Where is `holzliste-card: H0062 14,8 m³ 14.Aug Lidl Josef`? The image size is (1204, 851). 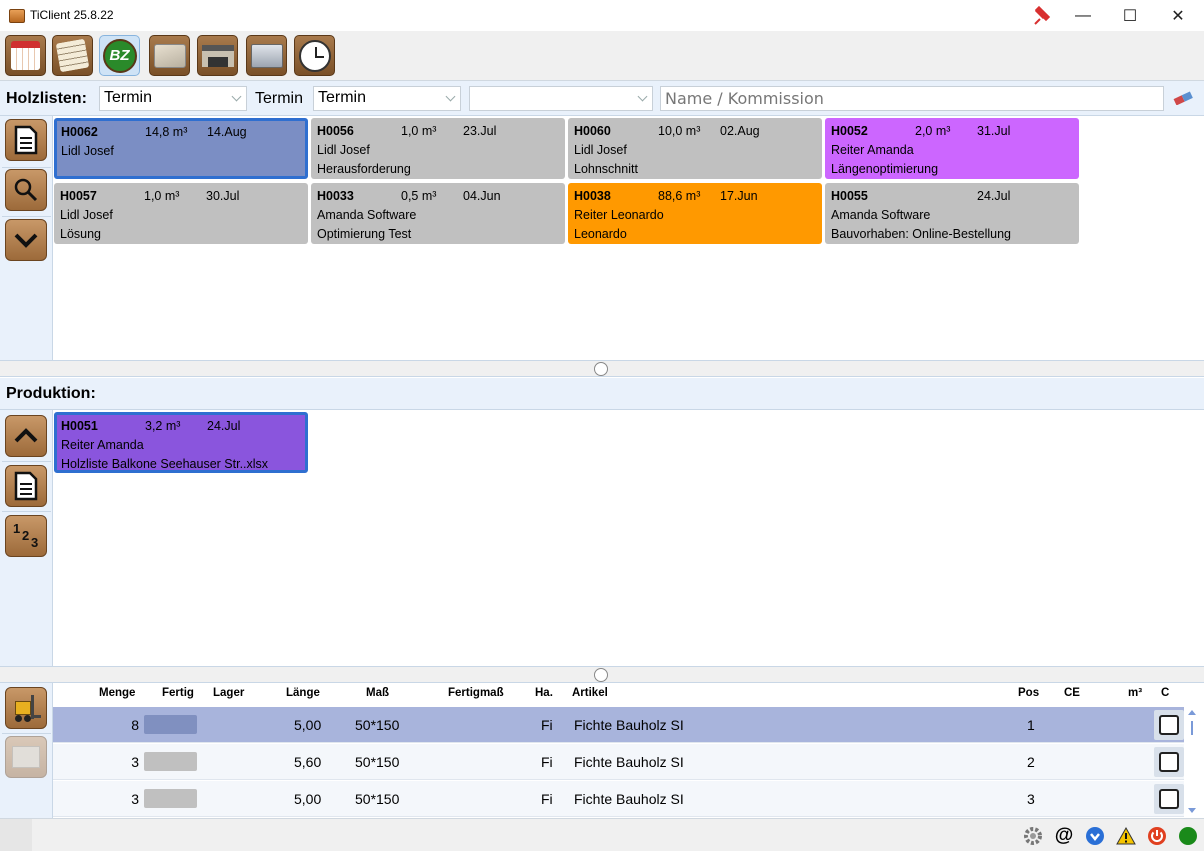 holzliste-card: H0062 14,8 m³ 14.Aug Lidl Josef is located at coordinates (181, 148).